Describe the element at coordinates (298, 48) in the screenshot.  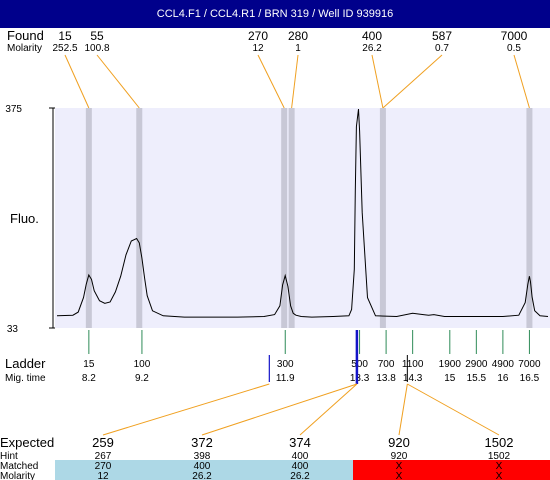
I see `found-molarity-label: 1` at that location.